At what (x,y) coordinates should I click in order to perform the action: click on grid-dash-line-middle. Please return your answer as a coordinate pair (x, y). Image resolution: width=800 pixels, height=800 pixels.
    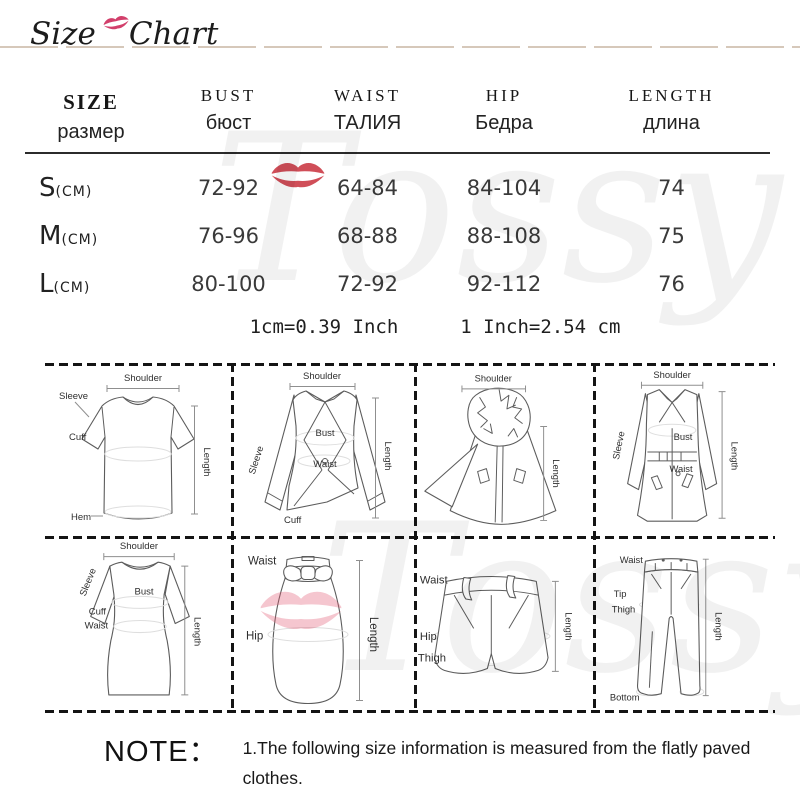
    Looking at the image, I should click on (410, 537).